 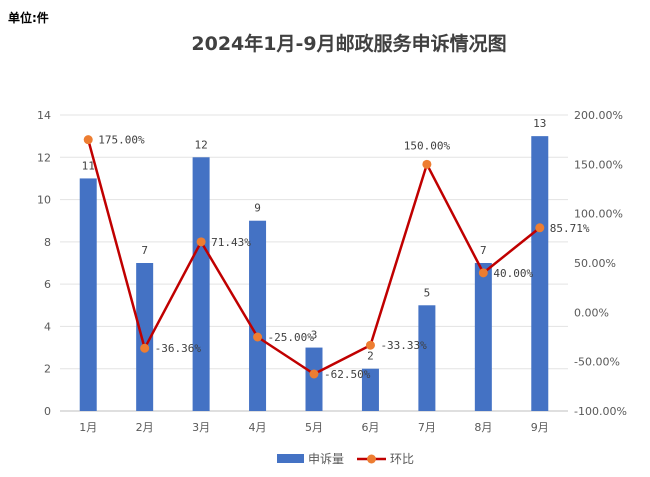 I want to click on x-tick-label: 3月, so click(x=201, y=427).